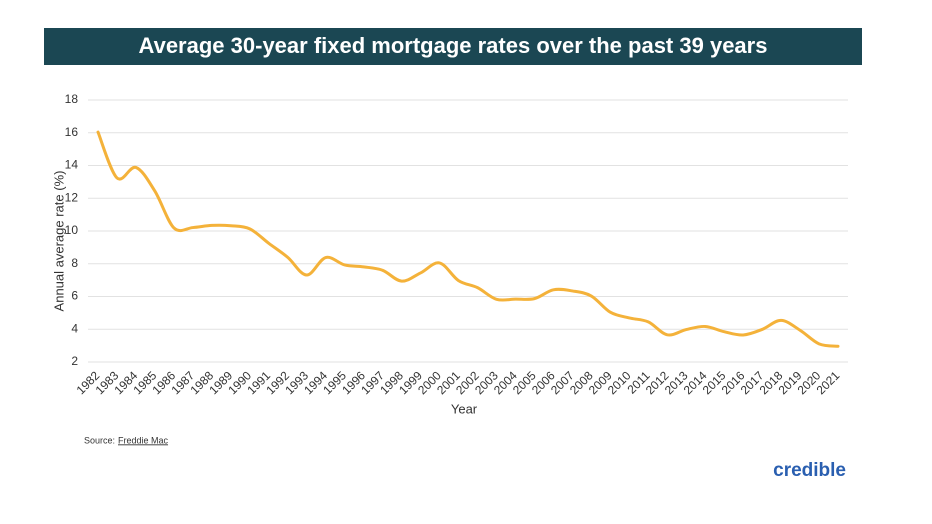 The height and width of the screenshot is (524, 932). Describe the element at coordinates (72, 230) in the screenshot. I see `y-tick-label: 10` at that location.